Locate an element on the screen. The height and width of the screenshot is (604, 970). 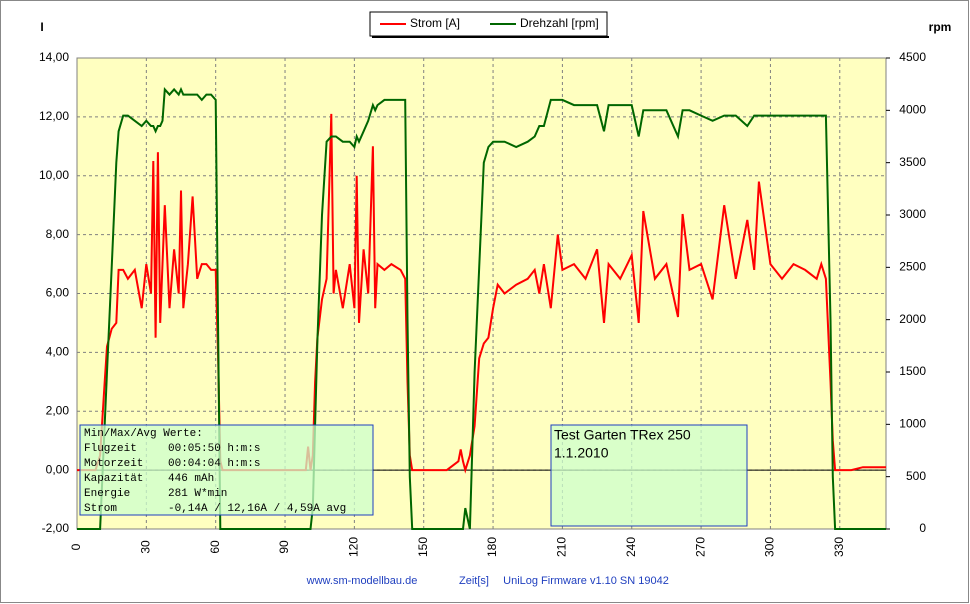
x-tick-label: 300 is located at coordinates (770, 547).